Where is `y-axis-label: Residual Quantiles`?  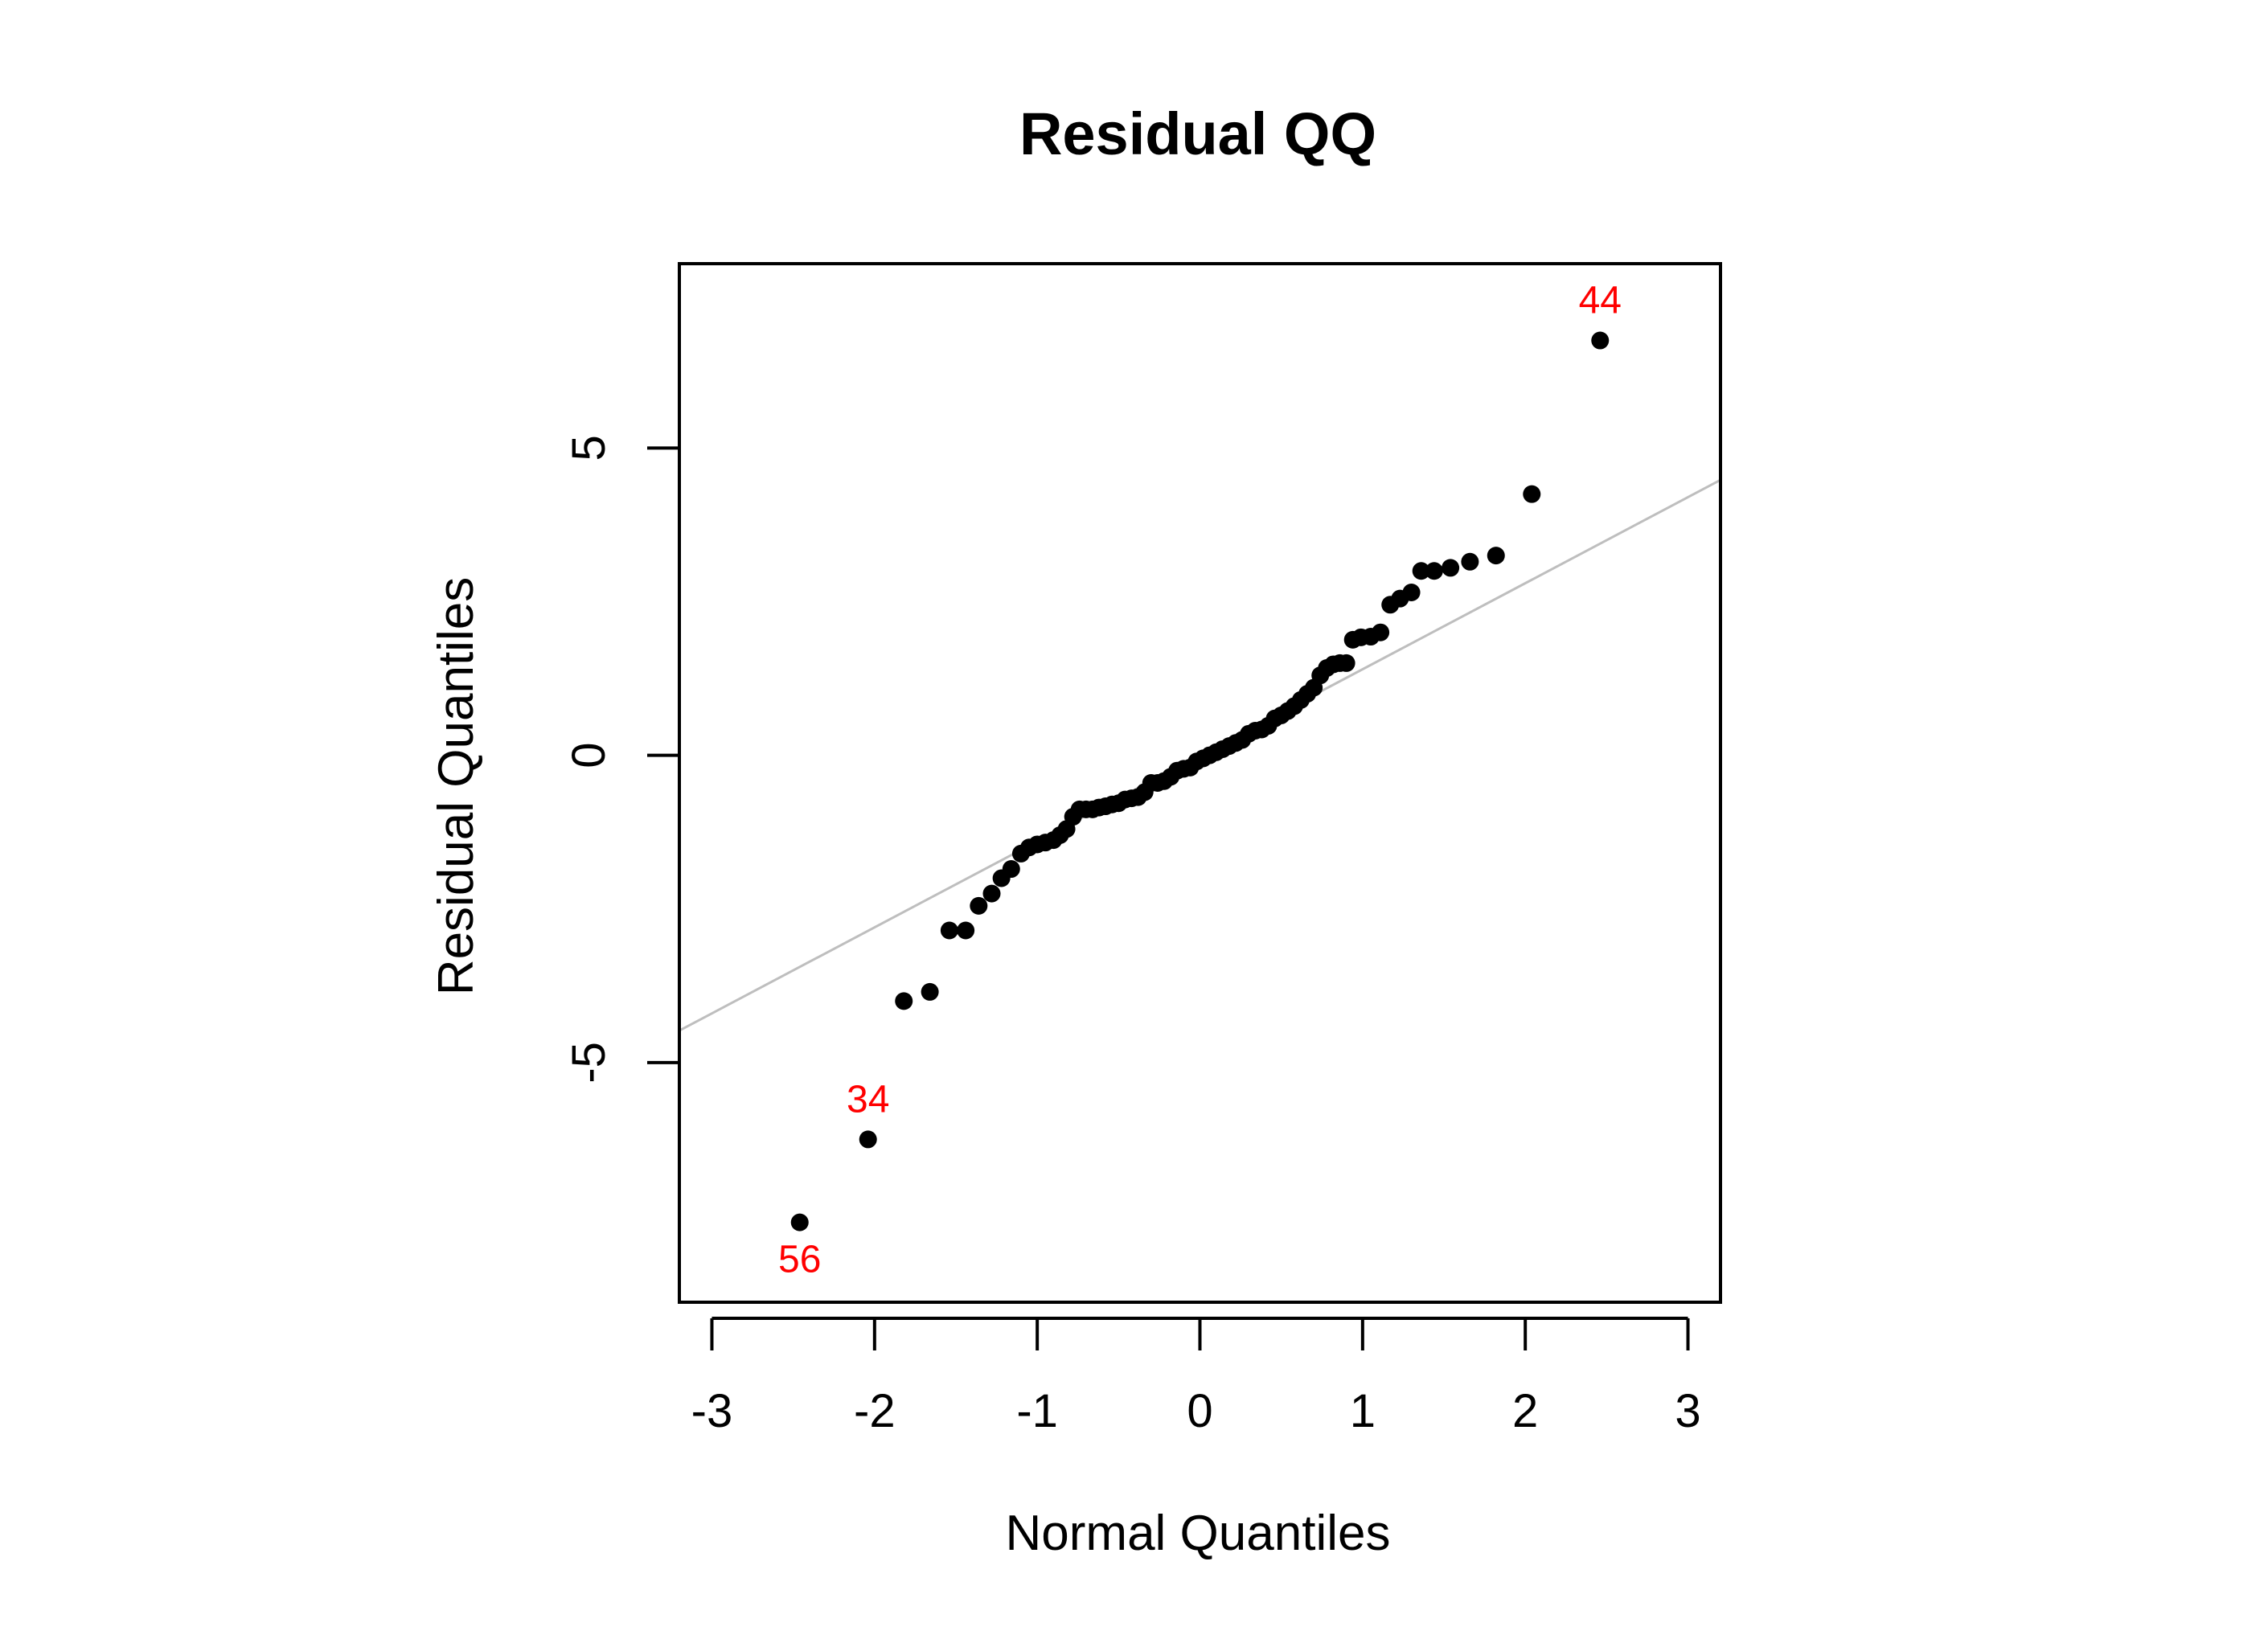 y-axis-label: Residual Quantiles is located at coordinates (456, 786).